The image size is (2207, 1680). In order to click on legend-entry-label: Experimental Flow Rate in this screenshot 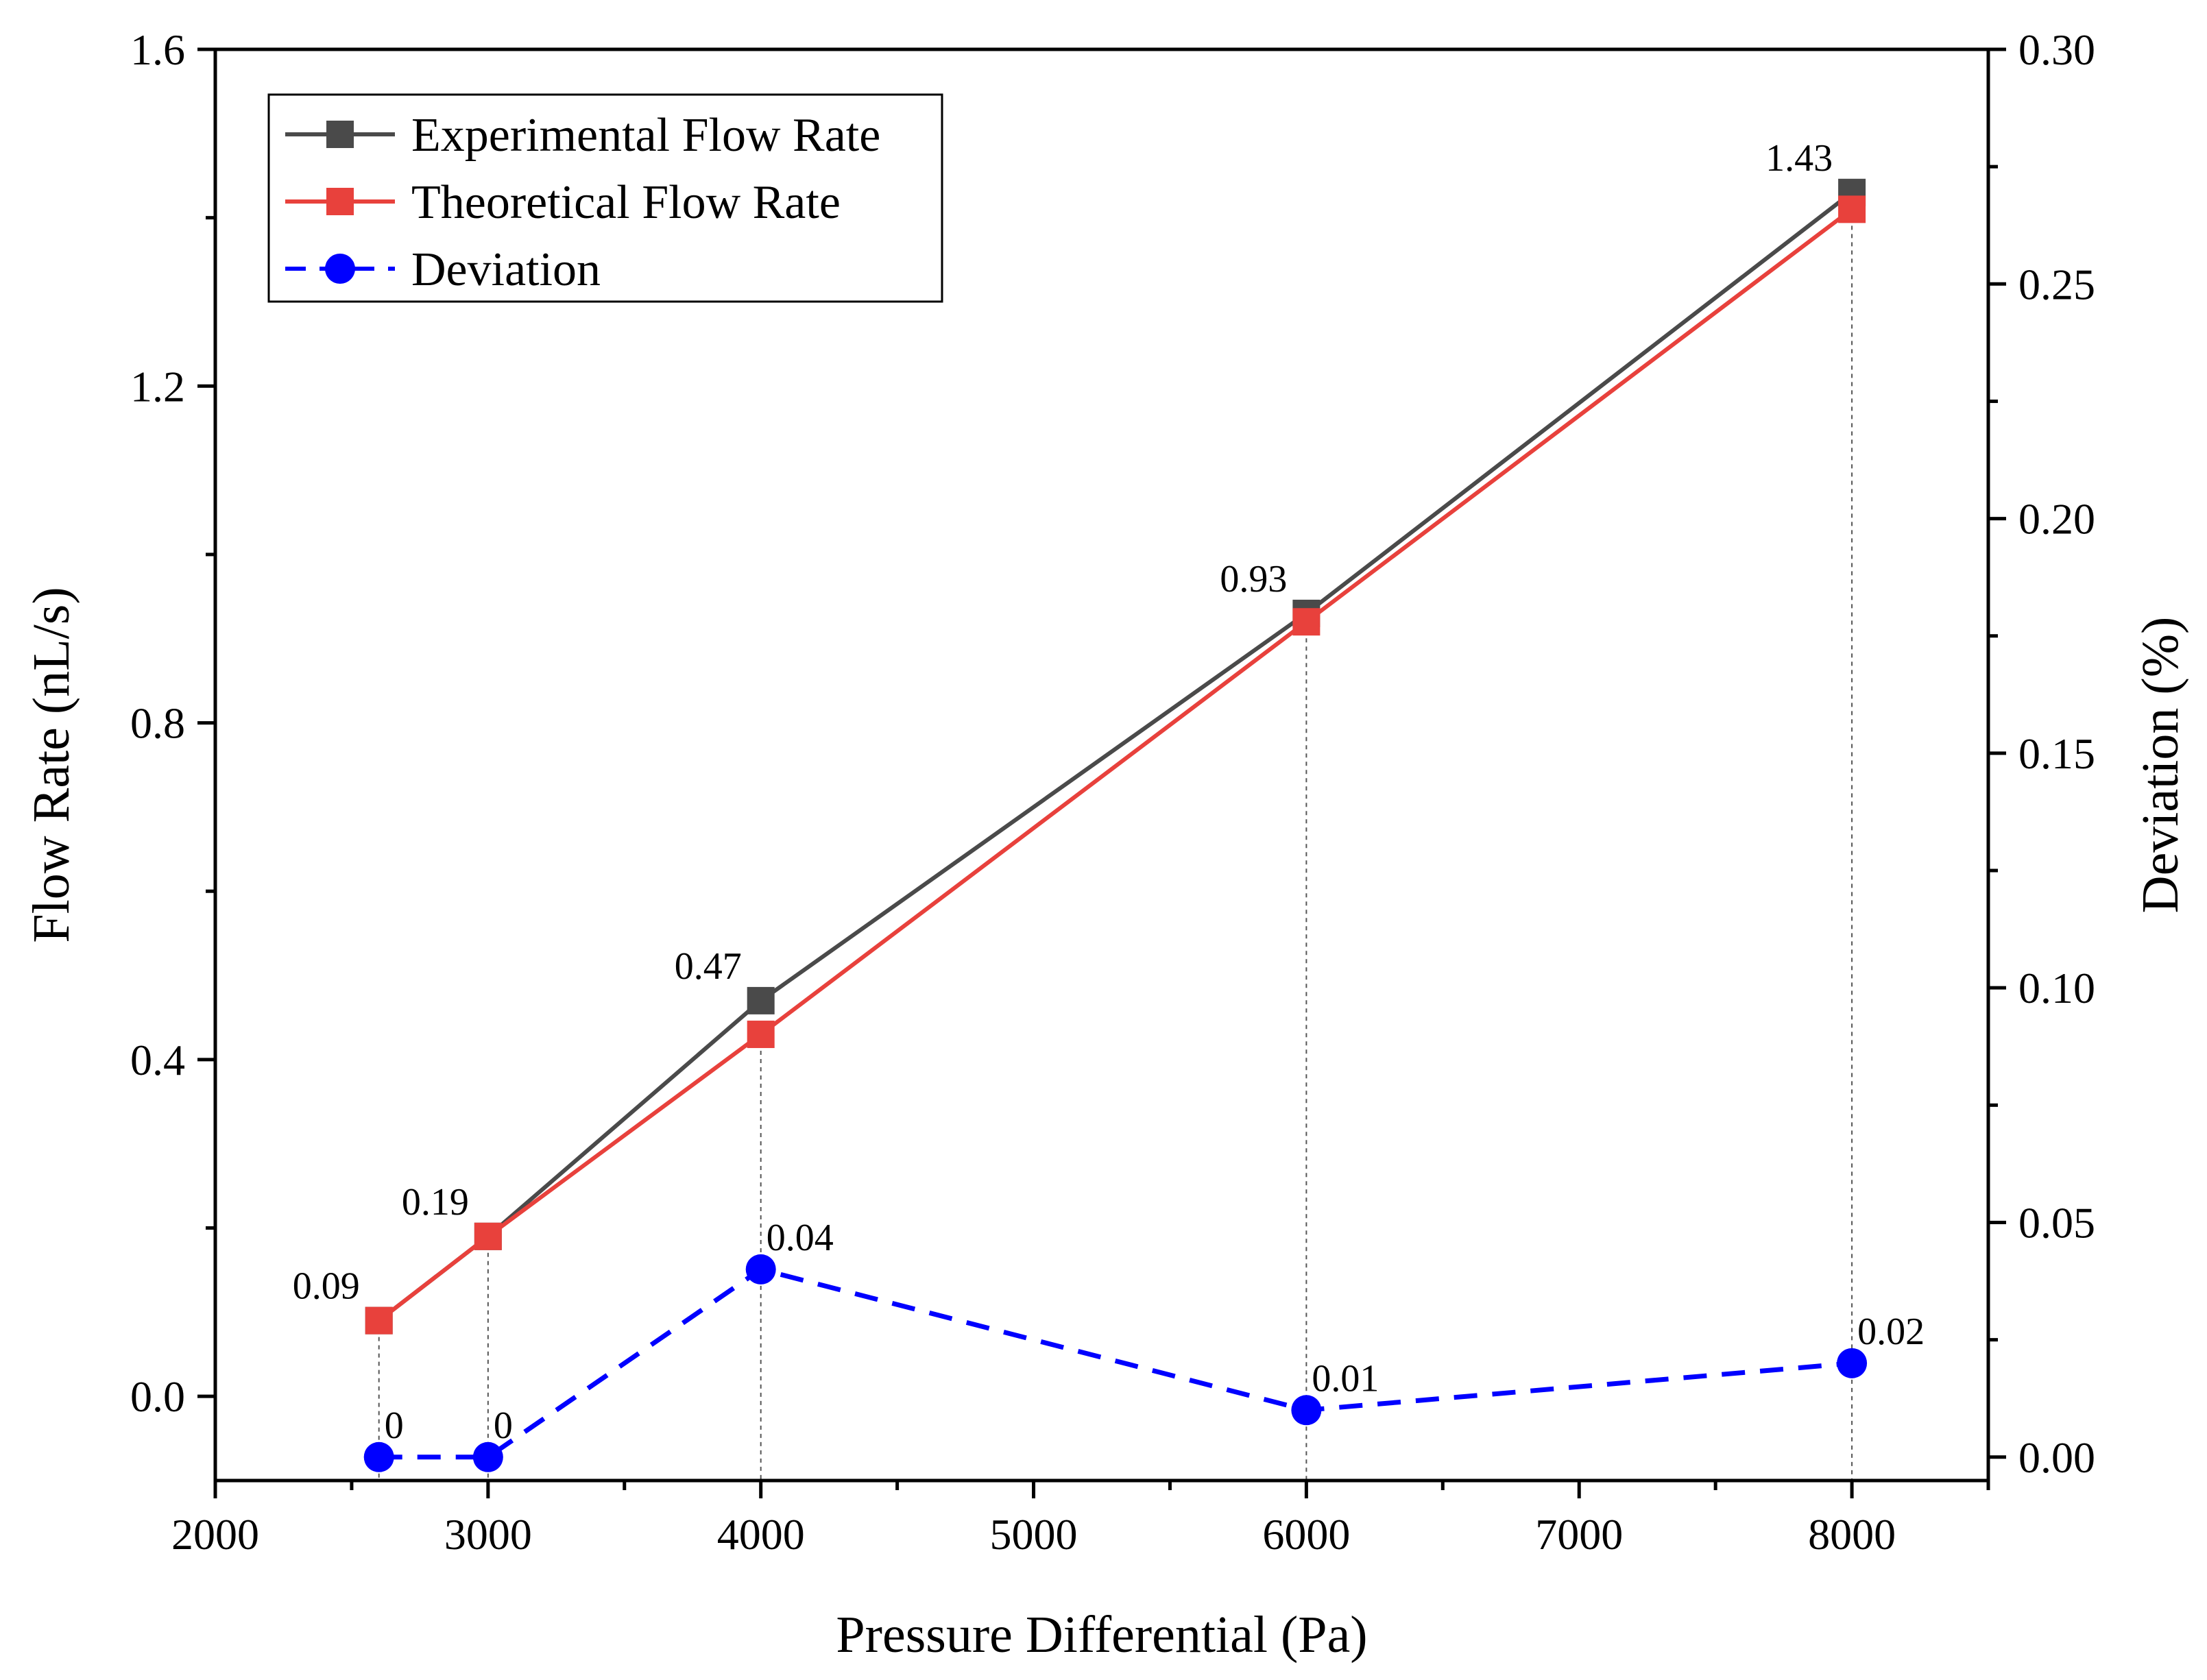, I will do `click(645, 135)`.